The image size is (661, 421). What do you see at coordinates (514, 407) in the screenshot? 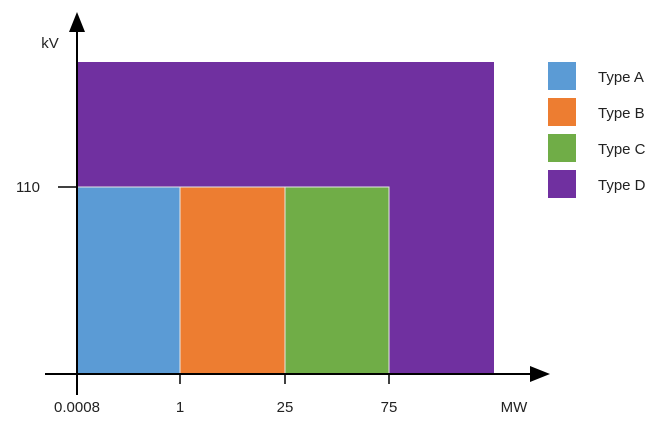
I see `x-axis-label: MW` at bounding box center [514, 407].